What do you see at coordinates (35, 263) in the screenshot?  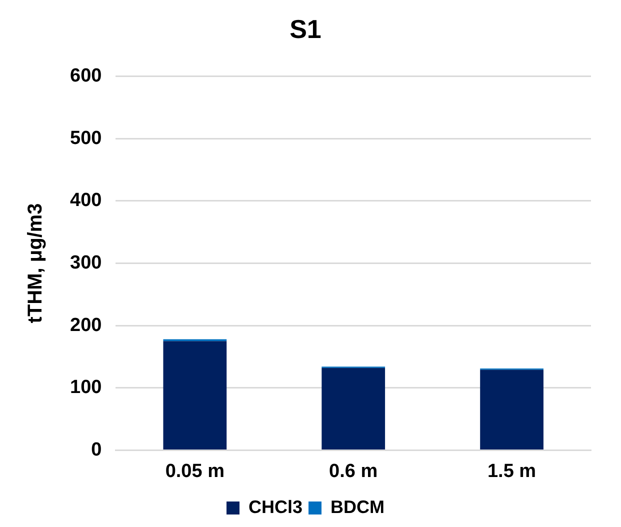 I see `y-axis-title: tTHM, μg/m3` at bounding box center [35, 263].